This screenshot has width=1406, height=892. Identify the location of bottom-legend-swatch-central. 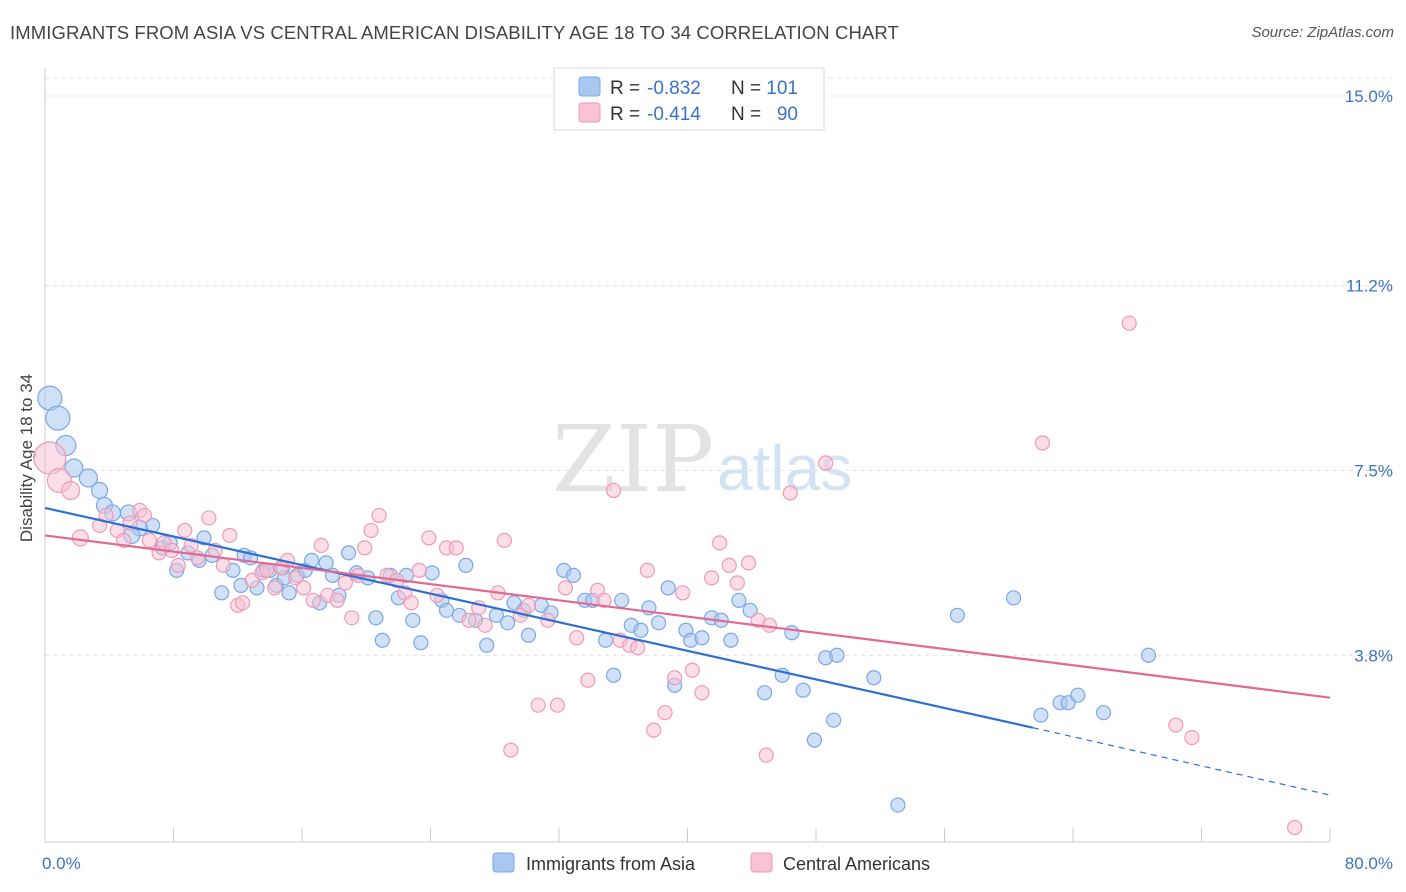
(761, 862).